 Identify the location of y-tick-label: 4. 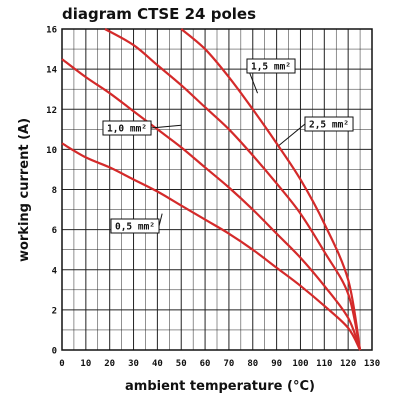
(55, 271).